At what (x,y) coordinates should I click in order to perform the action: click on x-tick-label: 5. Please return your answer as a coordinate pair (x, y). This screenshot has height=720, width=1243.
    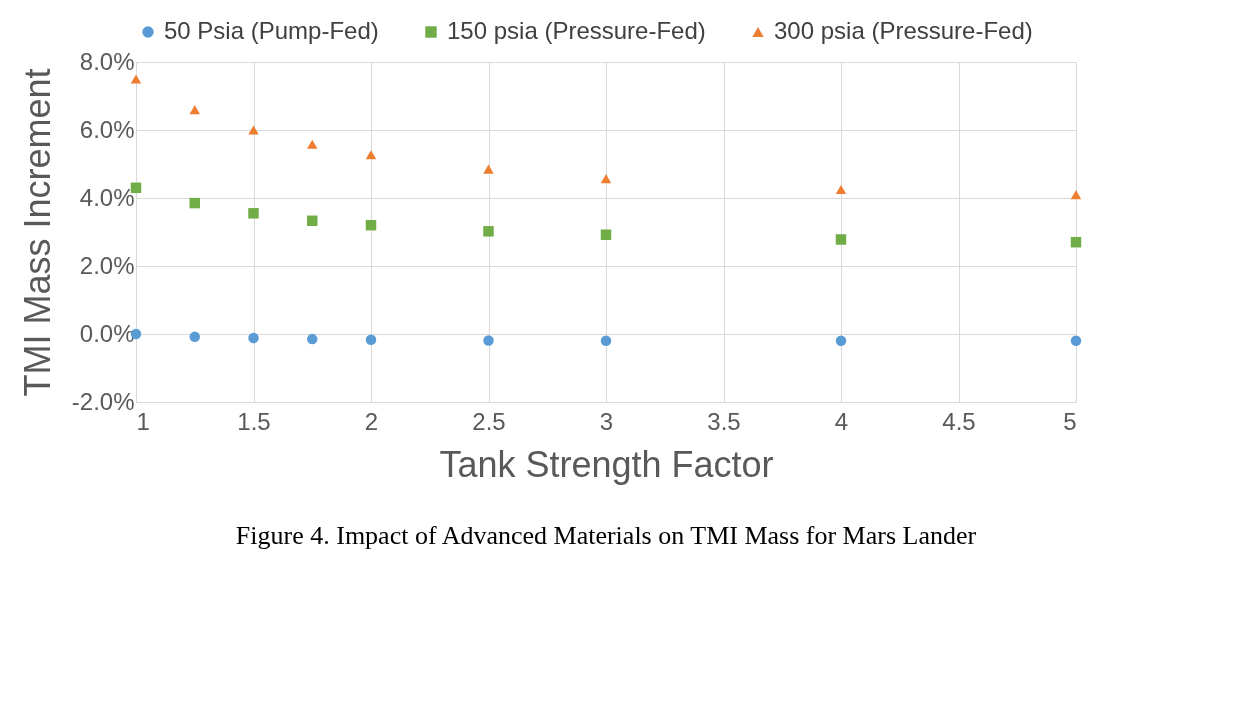
    Looking at the image, I should click on (1070, 421).